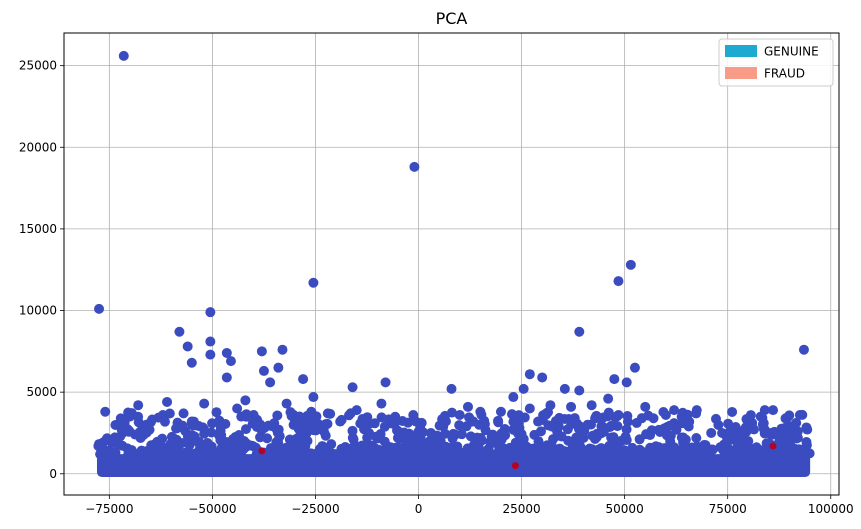 This screenshot has height=529, width=861. What do you see at coordinates (454, 442) in the screenshot?
I see `genuine-dense-band` at bounding box center [454, 442].